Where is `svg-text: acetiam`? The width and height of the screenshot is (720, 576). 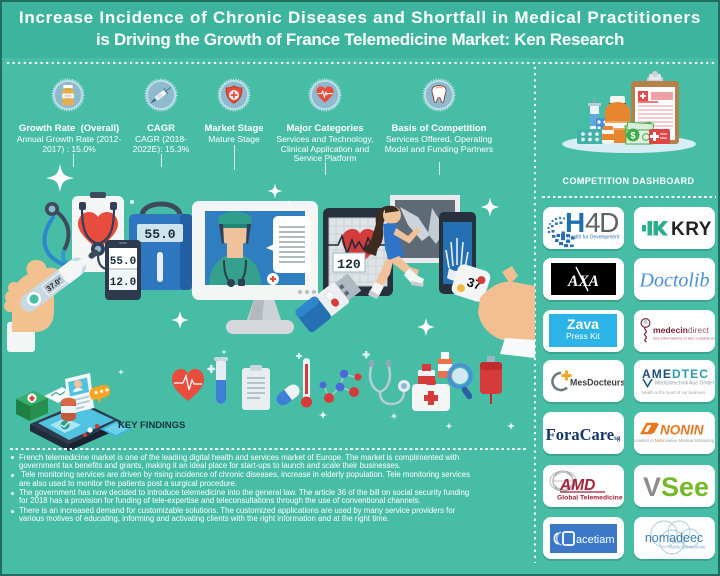
svg-text: acetiam is located at coordinates (595, 540).